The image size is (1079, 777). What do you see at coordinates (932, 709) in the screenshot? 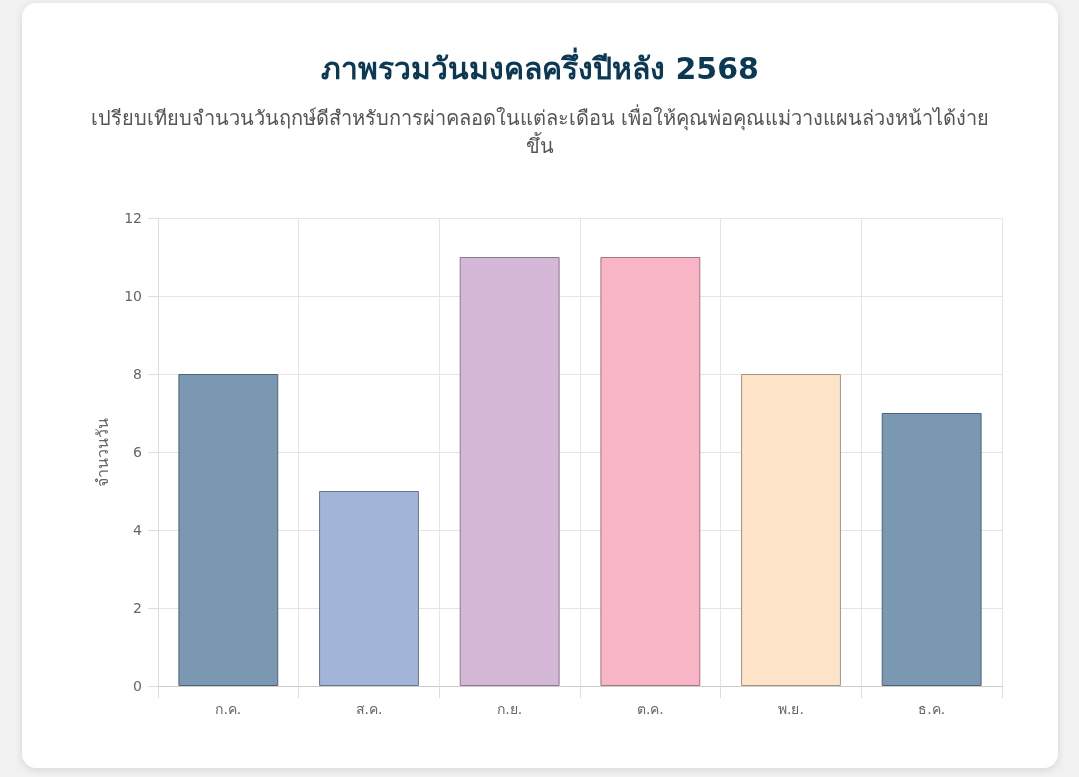
I see `x-tick-label: ธ.ค.` at bounding box center [932, 709].